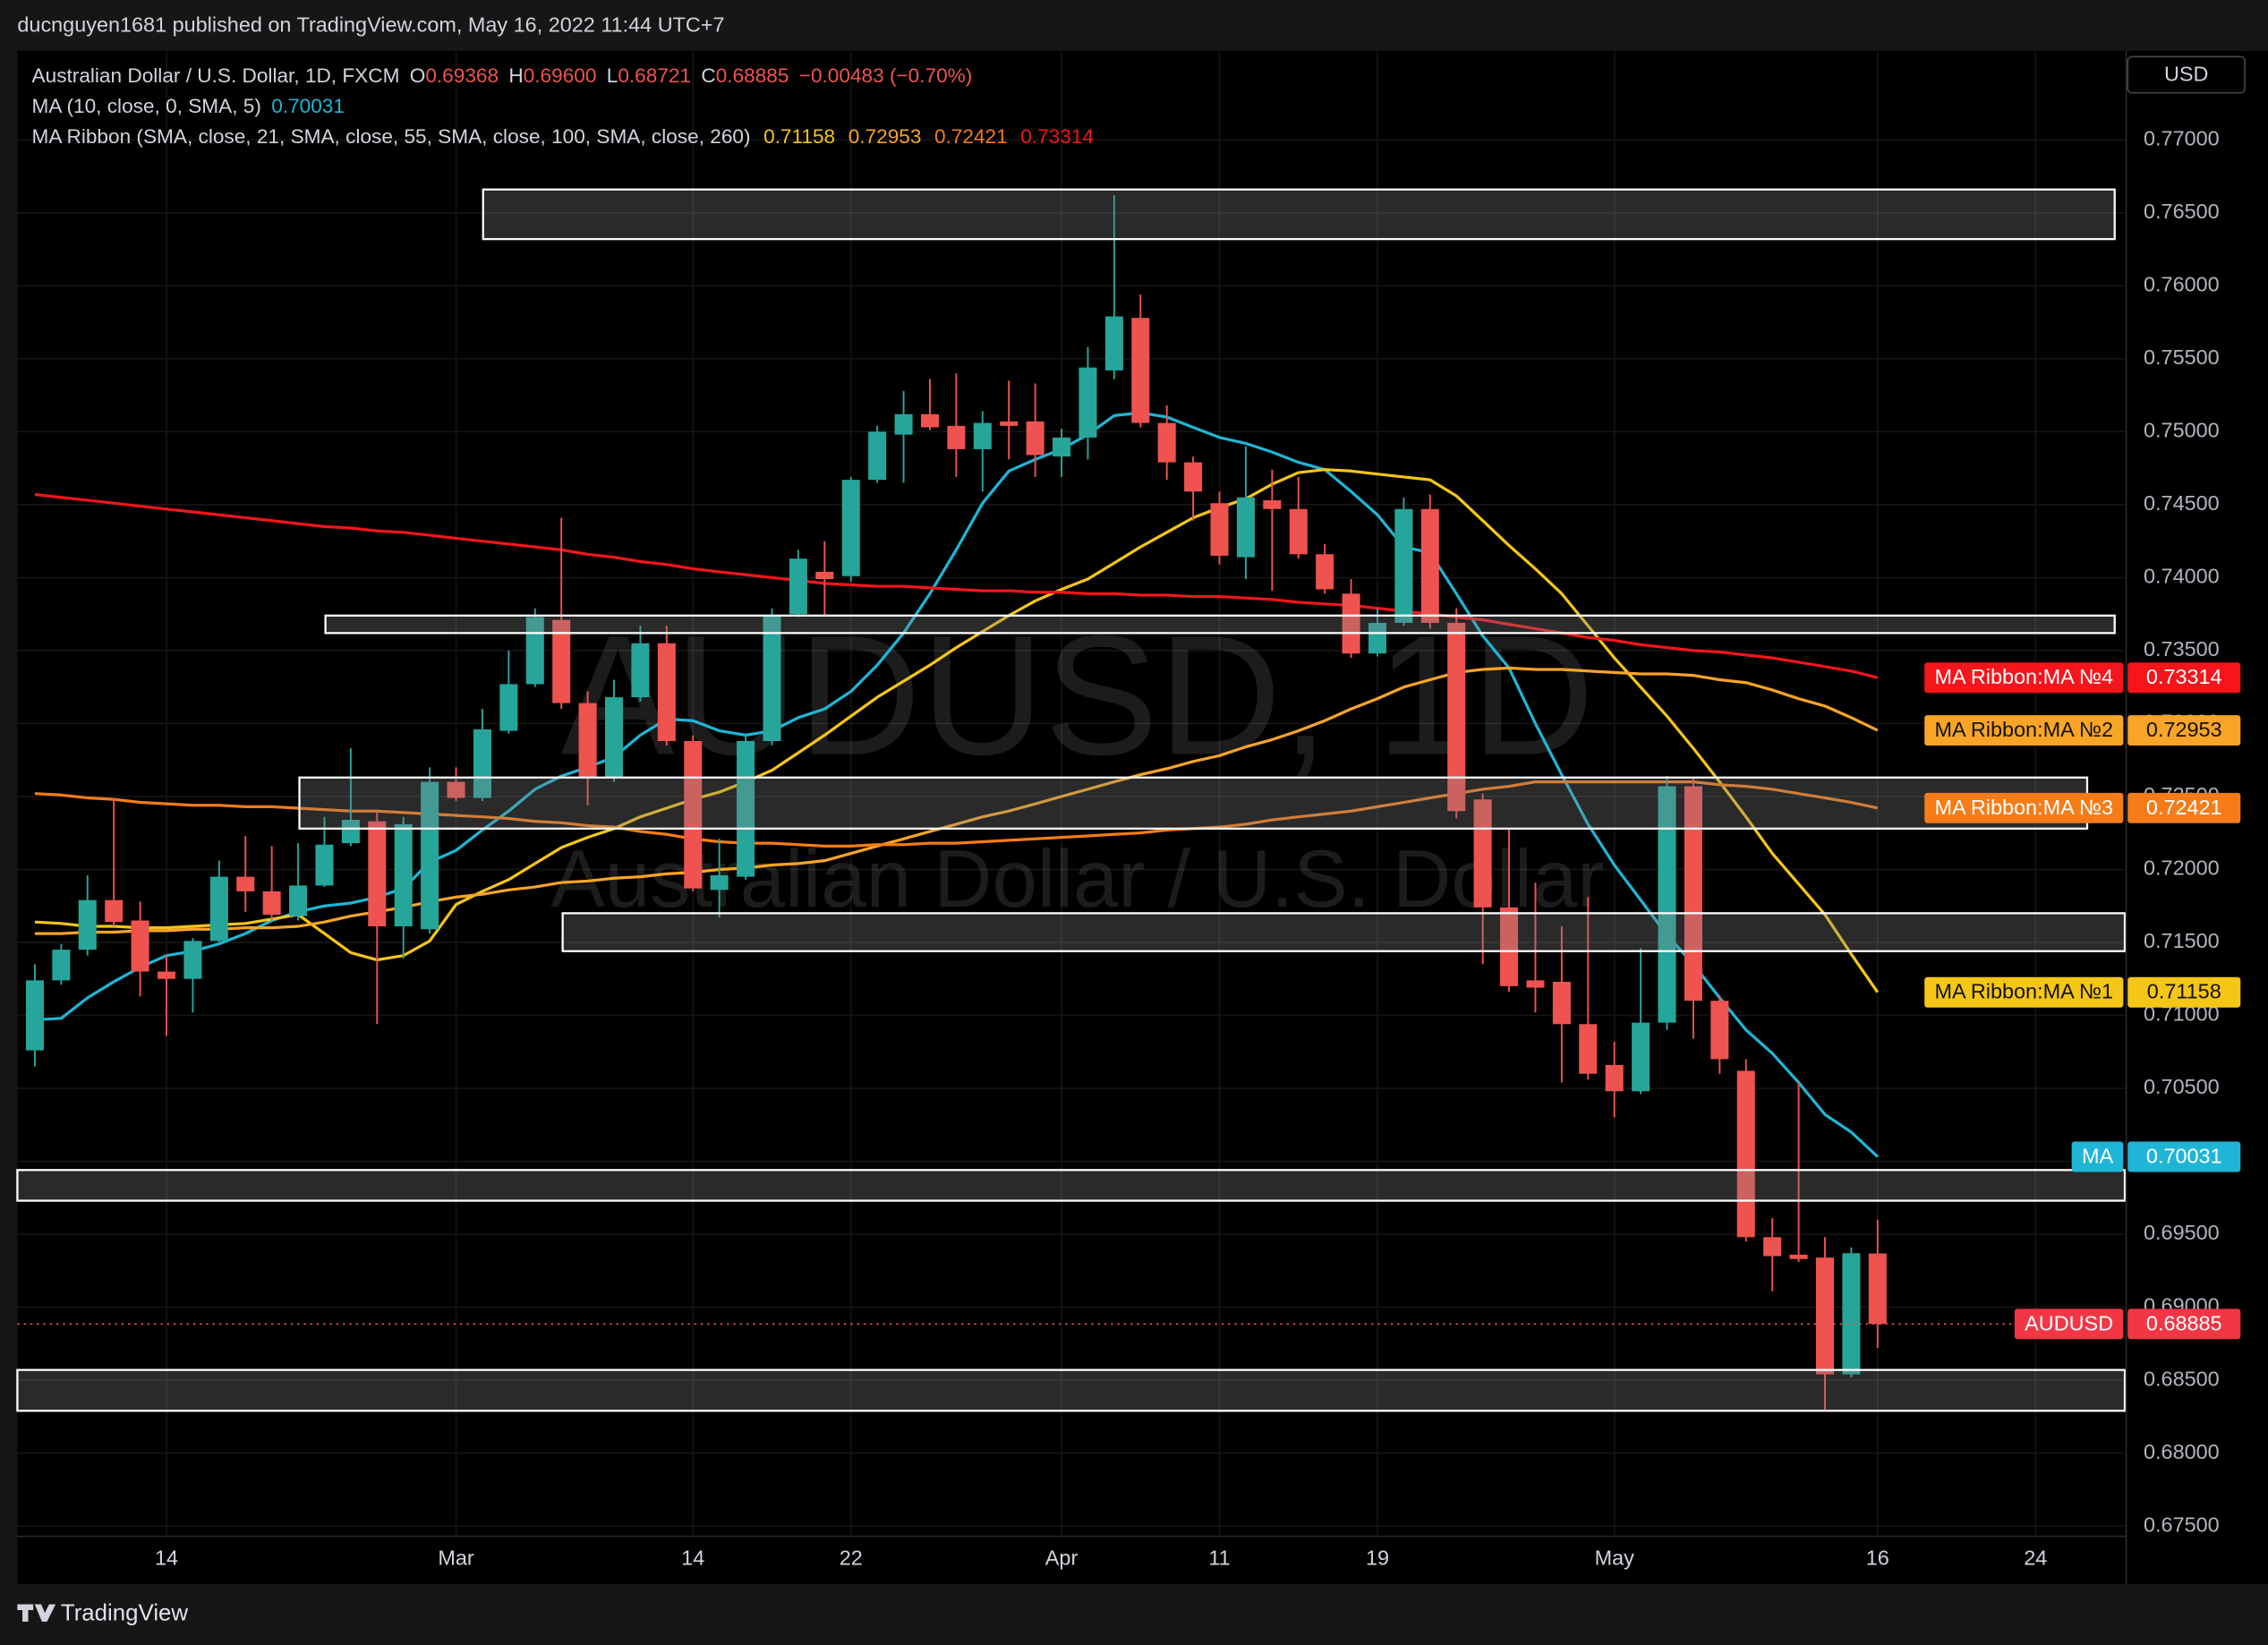 The image size is (2268, 1645). I want to click on x-tick-label: 14, so click(167, 1558).